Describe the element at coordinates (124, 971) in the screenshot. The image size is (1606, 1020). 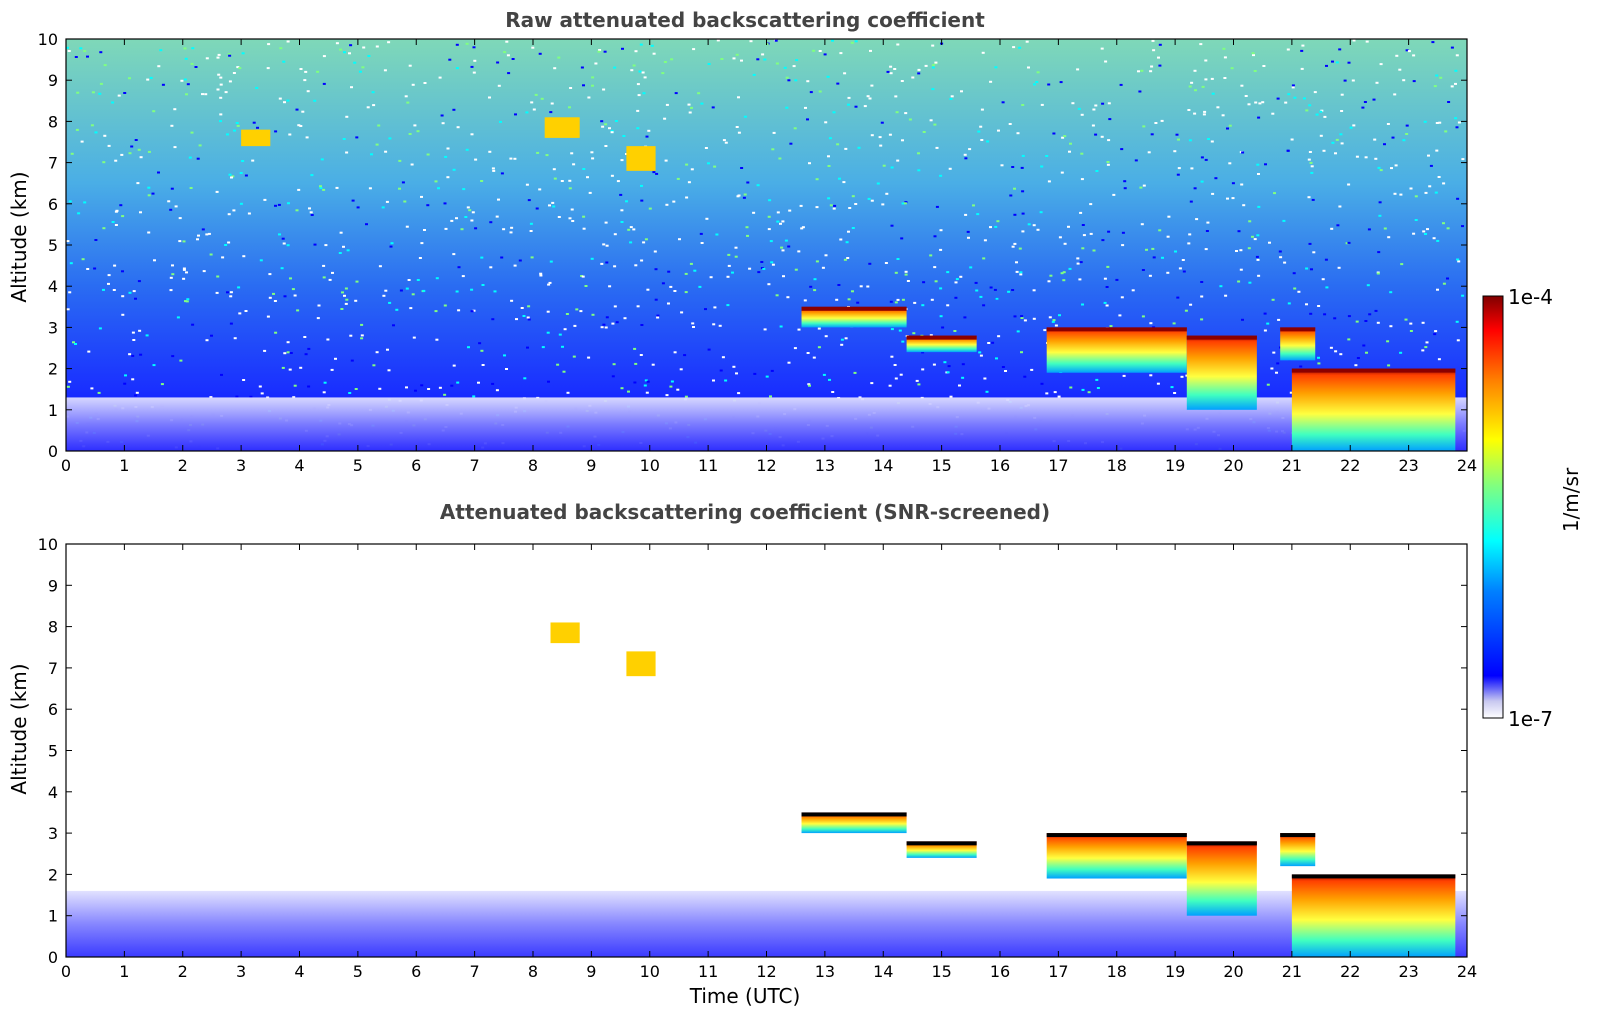
I see `x-tick-label: 1` at that location.